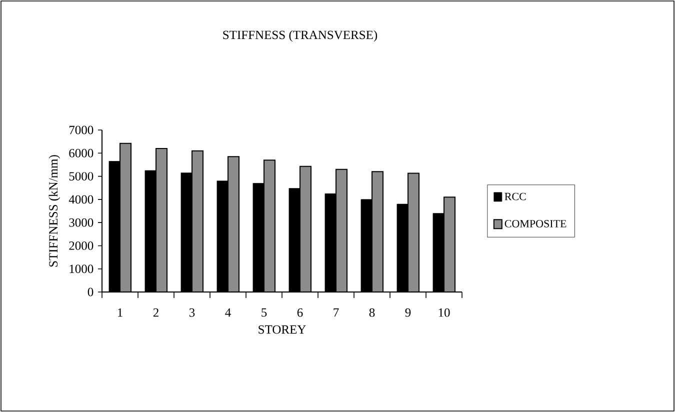 The width and height of the screenshot is (675, 412). I want to click on legend-label: COMPOSITE, so click(535, 224).